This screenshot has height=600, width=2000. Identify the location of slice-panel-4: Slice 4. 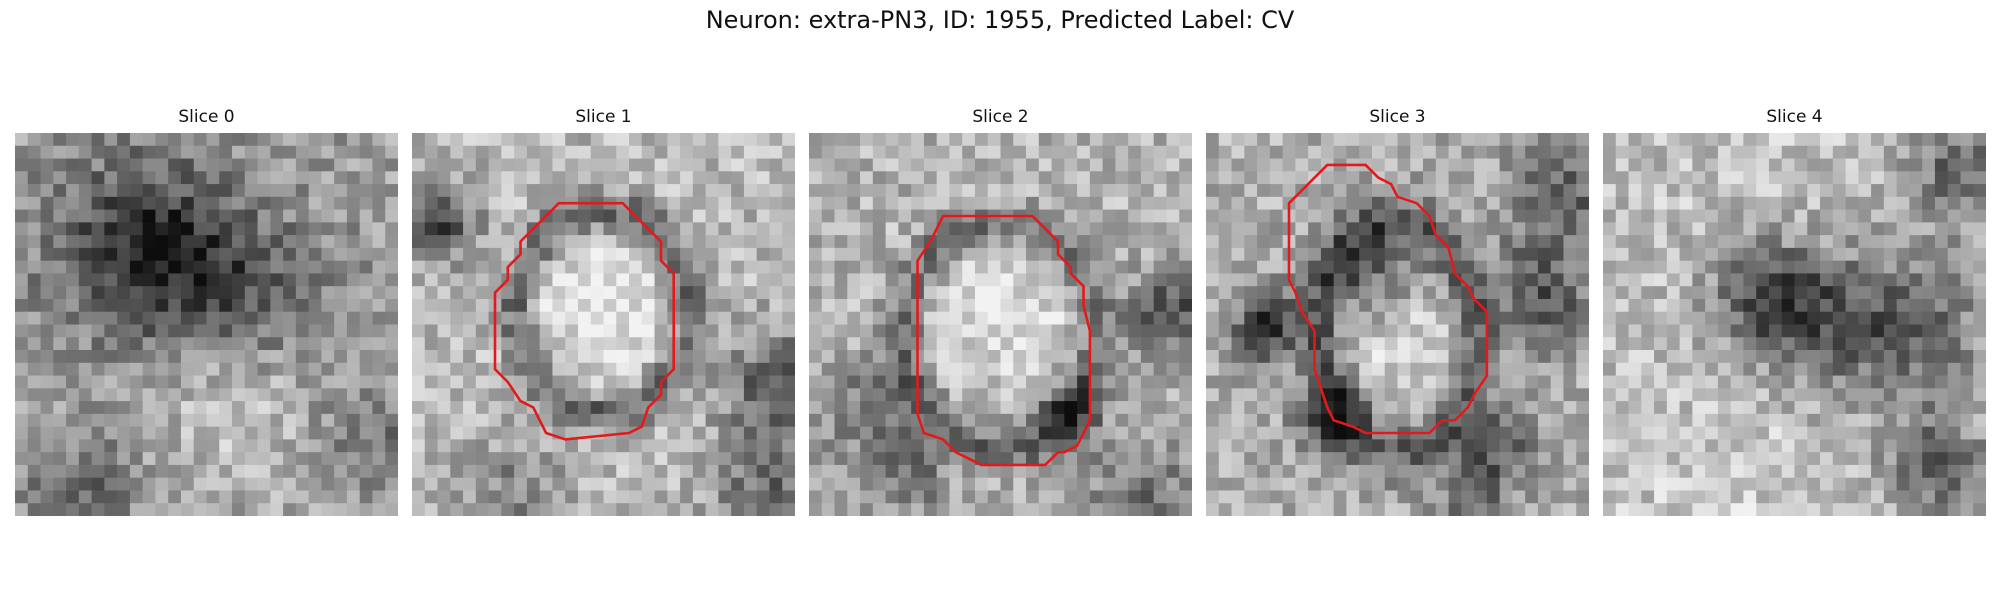
(1794, 311).